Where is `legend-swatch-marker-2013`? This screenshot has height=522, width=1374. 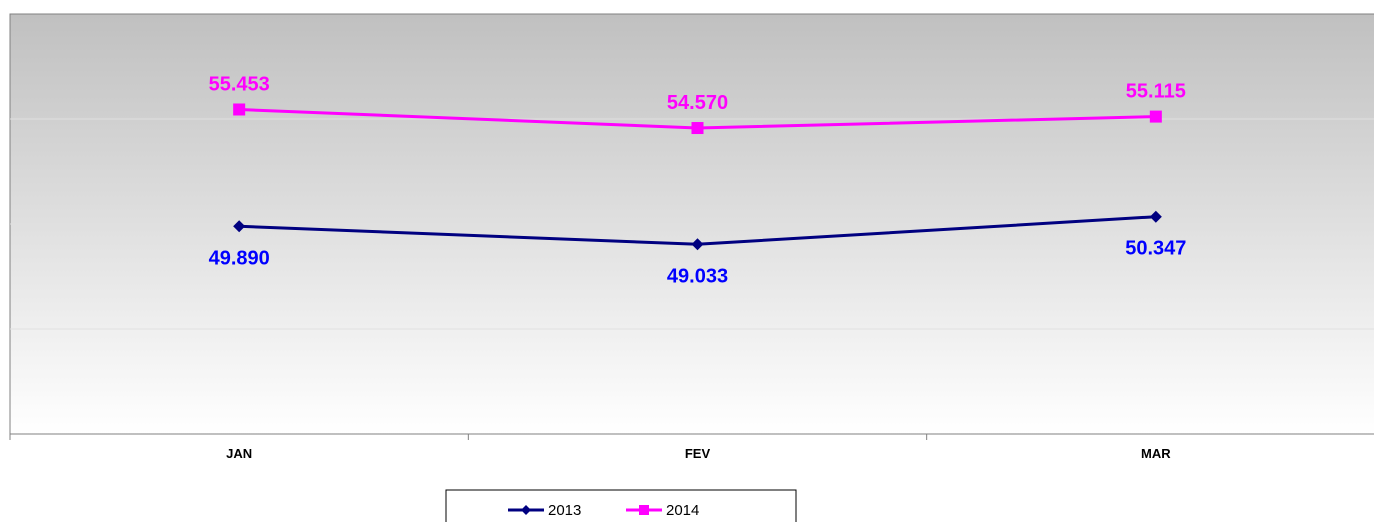
legend-swatch-marker-2013 is located at coordinates (526, 510).